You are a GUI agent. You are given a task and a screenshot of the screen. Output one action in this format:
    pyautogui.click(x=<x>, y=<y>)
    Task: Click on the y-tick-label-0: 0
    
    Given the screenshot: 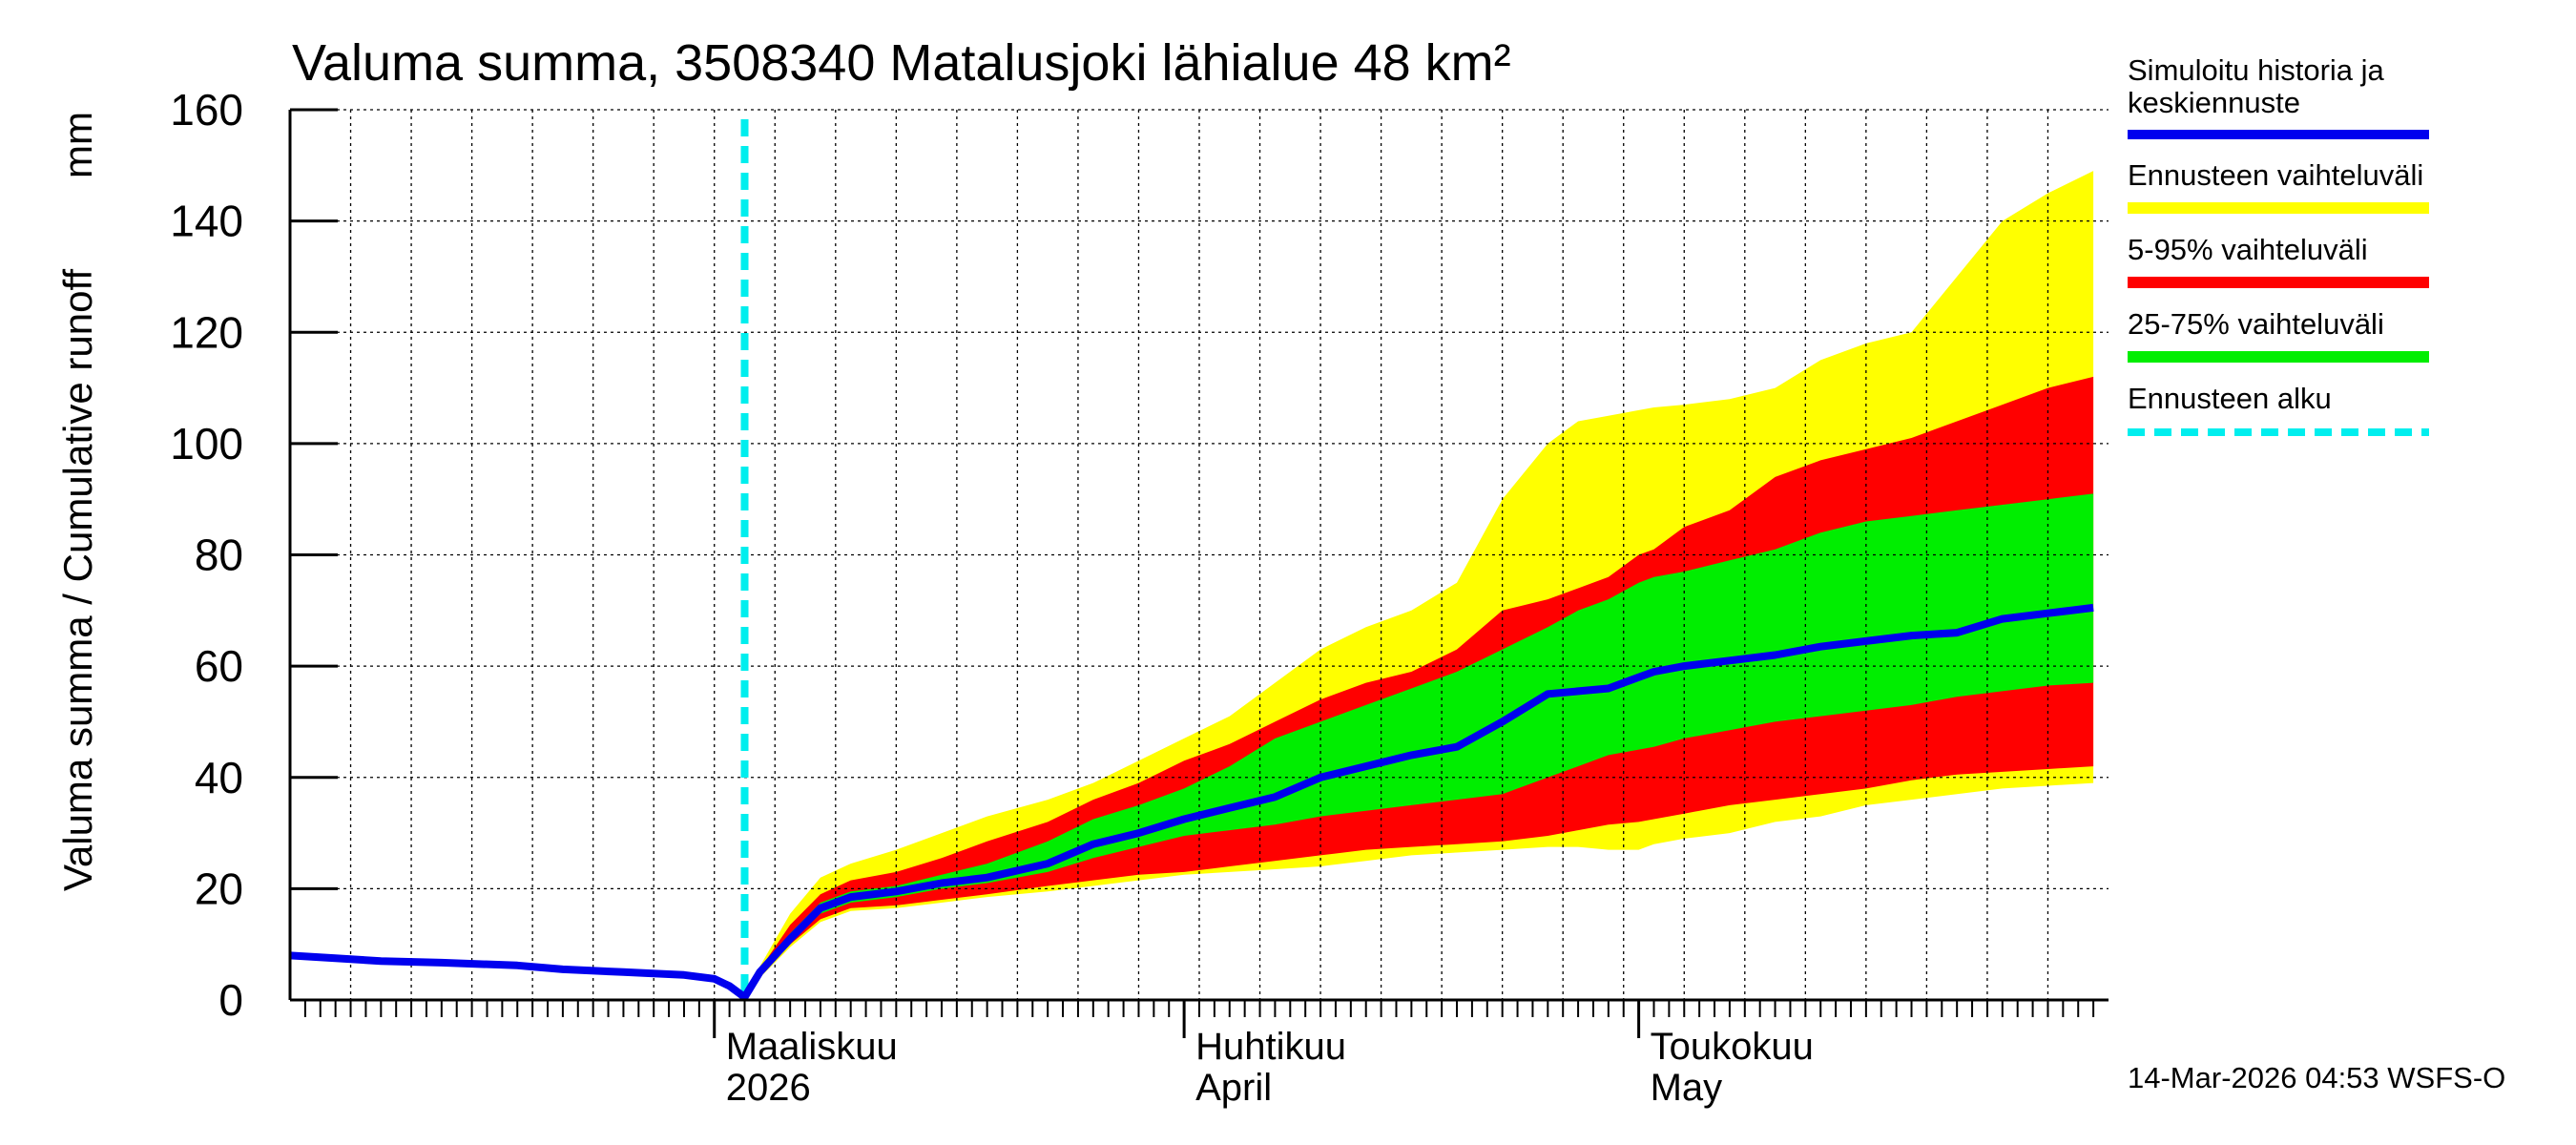 What is the action you would take?
    pyautogui.click(x=230, y=1000)
    